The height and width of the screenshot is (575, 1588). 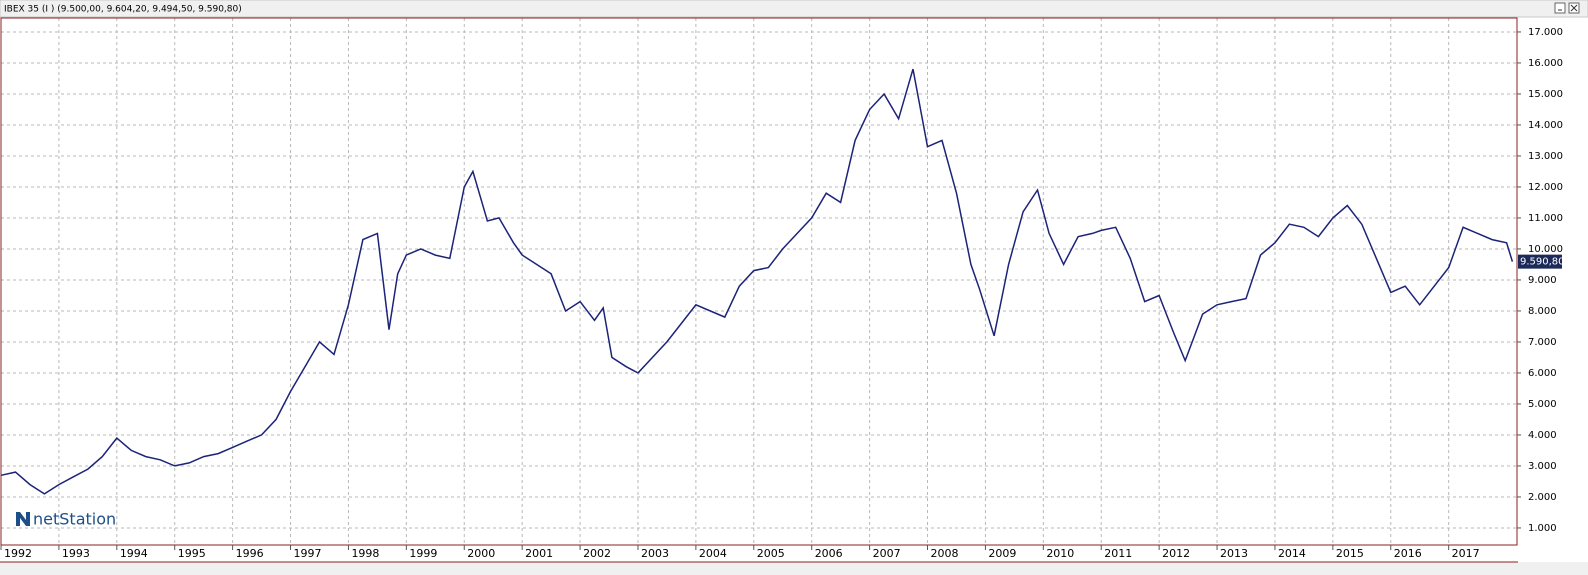 I want to click on x-tick-label: 2009, so click(x=1002, y=553).